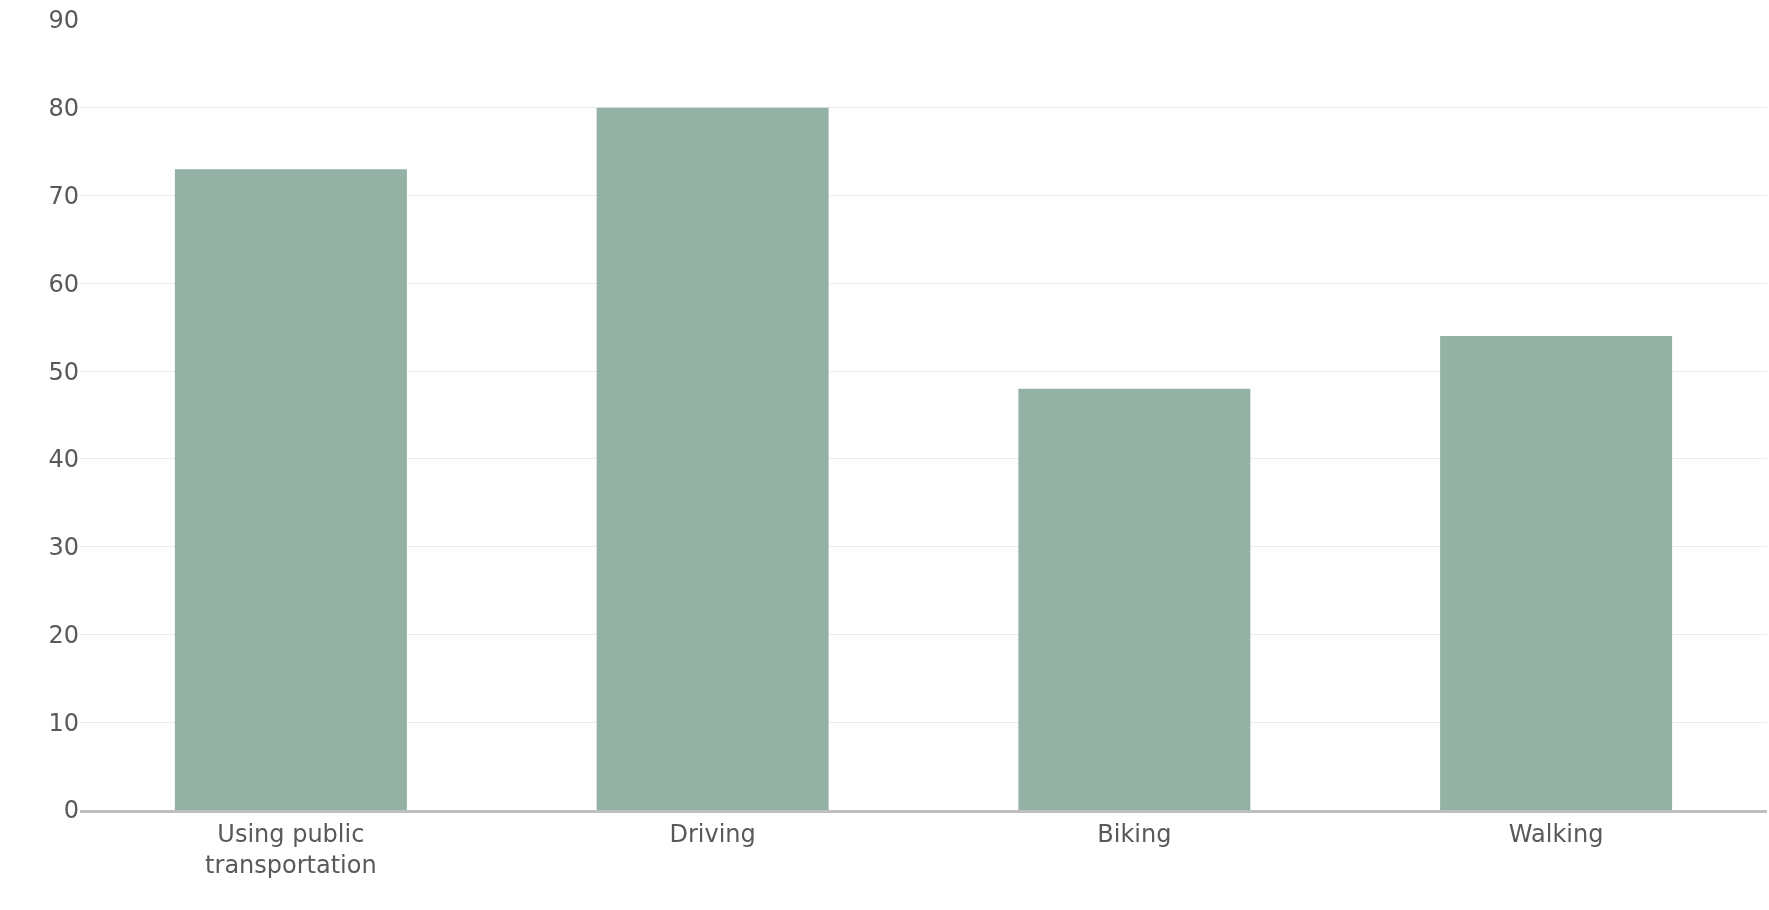 This screenshot has height=910, width=1769. Describe the element at coordinates (63, 634) in the screenshot. I see `y-tick-label: 20` at that location.